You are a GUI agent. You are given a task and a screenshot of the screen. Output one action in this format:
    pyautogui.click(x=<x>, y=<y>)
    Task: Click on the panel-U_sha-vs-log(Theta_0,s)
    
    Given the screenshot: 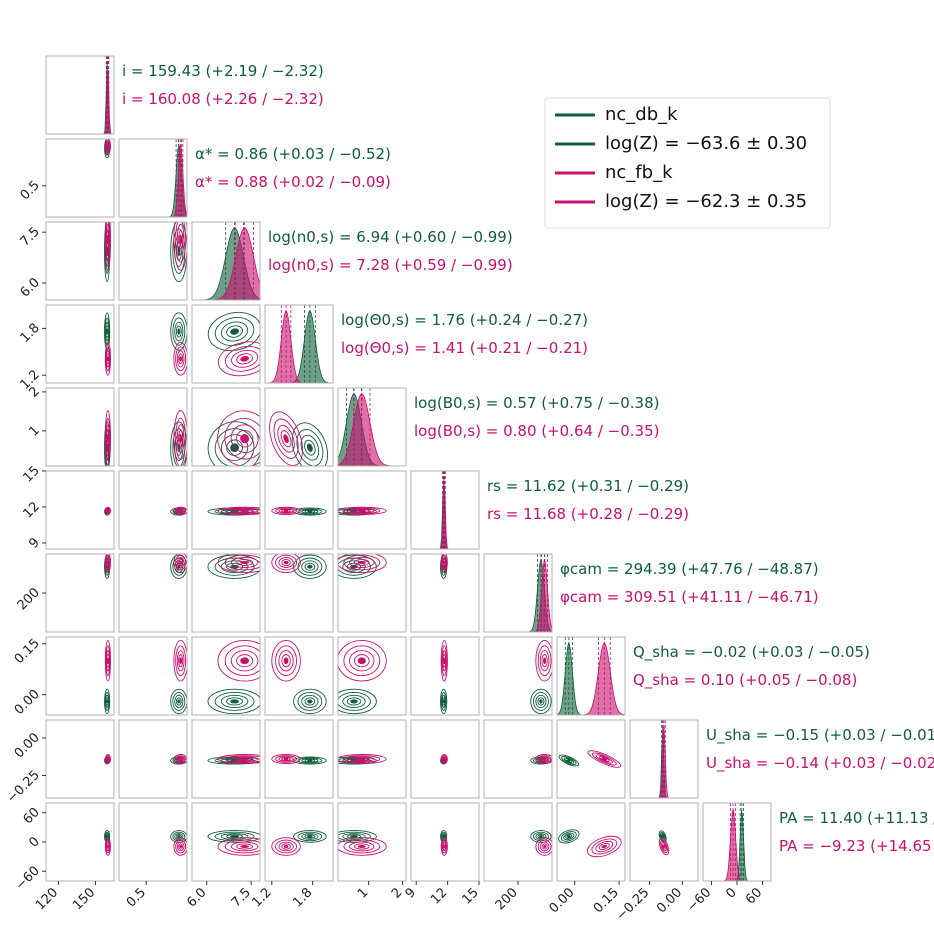 What is the action you would take?
    pyautogui.click(x=299, y=759)
    